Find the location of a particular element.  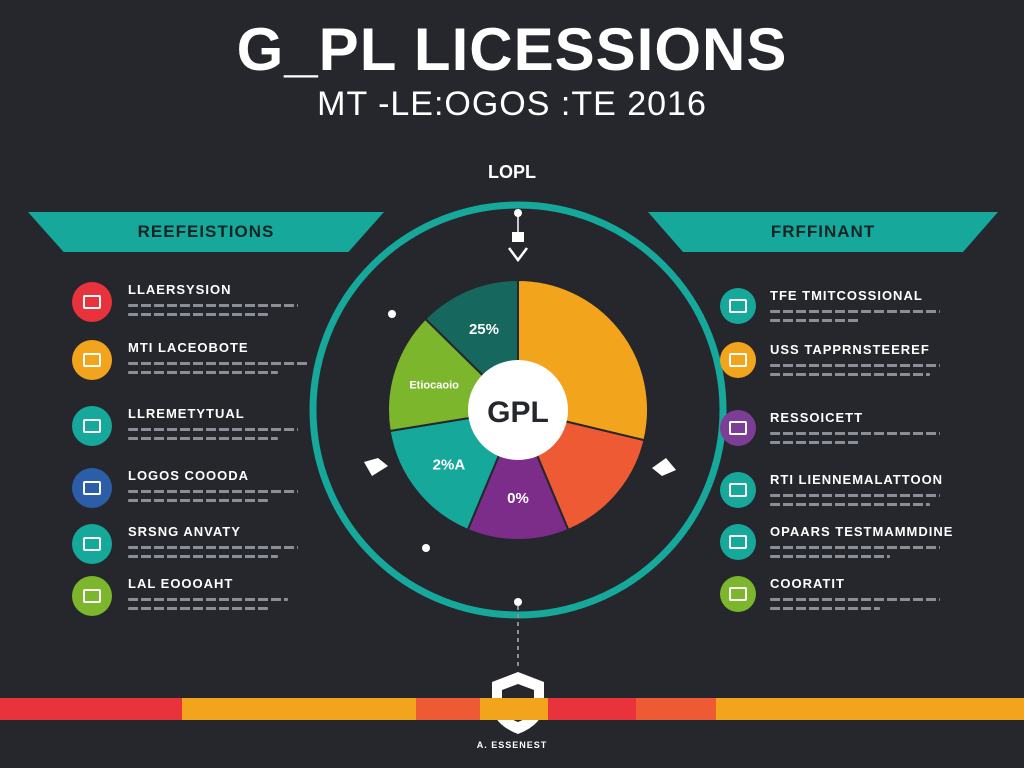

ring-node-left is located at coordinates (392, 314).